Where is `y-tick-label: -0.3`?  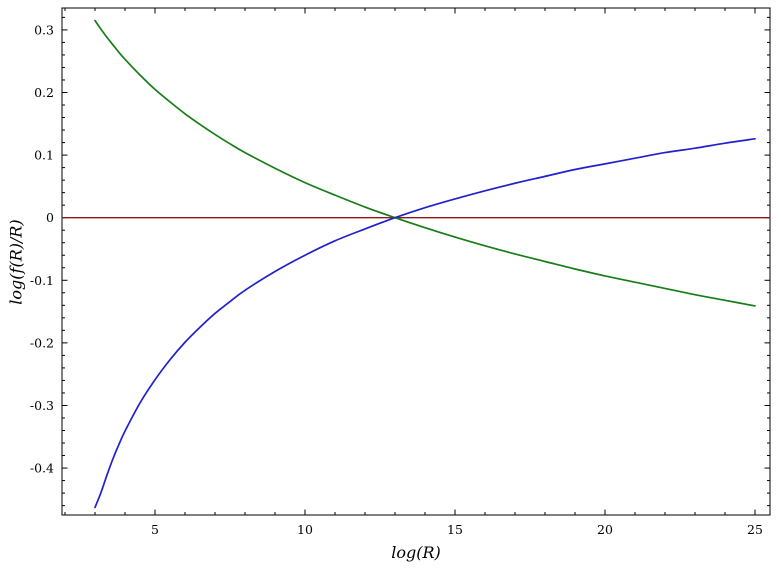
y-tick-label: -0.3 is located at coordinates (42, 405).